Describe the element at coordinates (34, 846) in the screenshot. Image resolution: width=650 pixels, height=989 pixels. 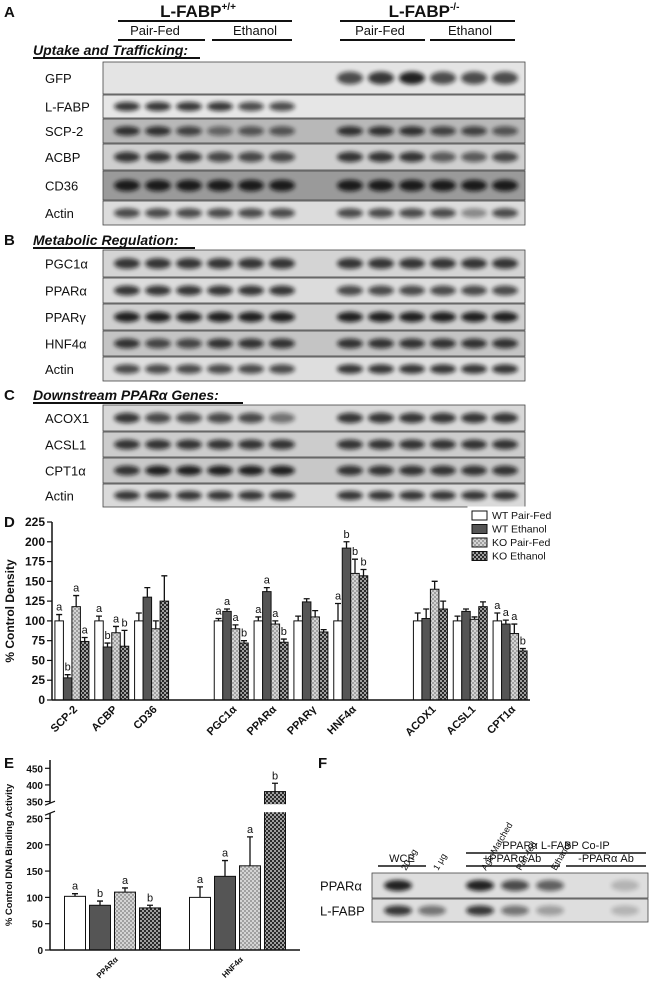
I see `y-tick-label: 200` at that location.